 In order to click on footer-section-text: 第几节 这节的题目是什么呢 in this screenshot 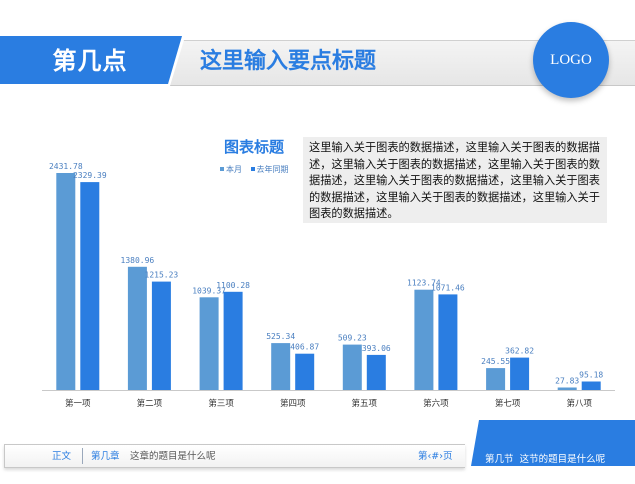, I will do `click(545, 458)`.